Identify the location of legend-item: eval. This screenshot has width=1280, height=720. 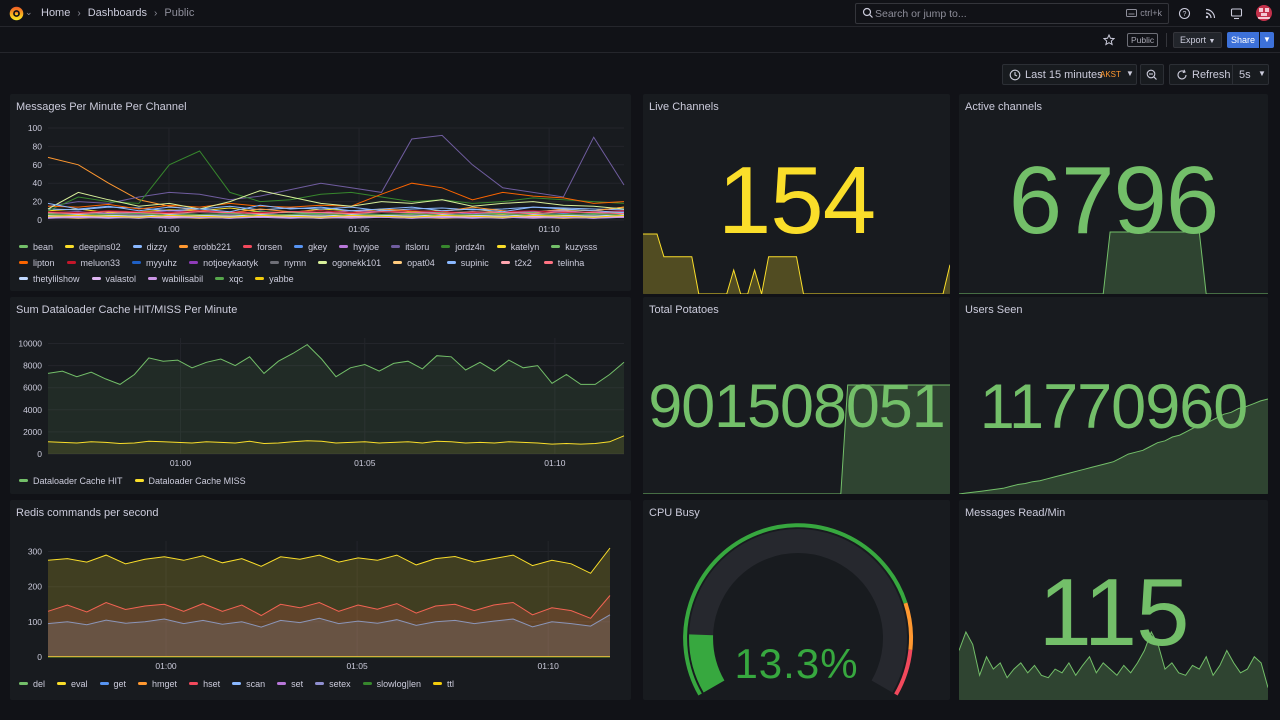
(72, 683).